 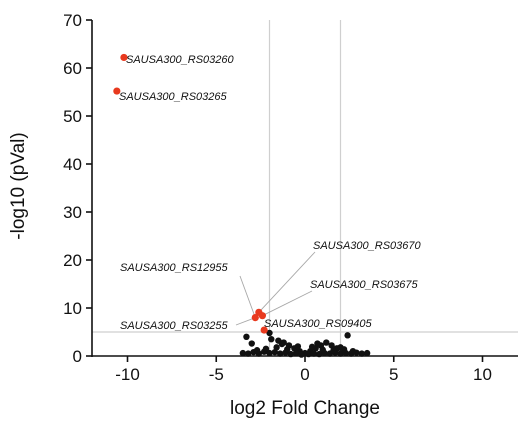 I want to click on x-tick-label--5: -5, so click(x=216, y=374).